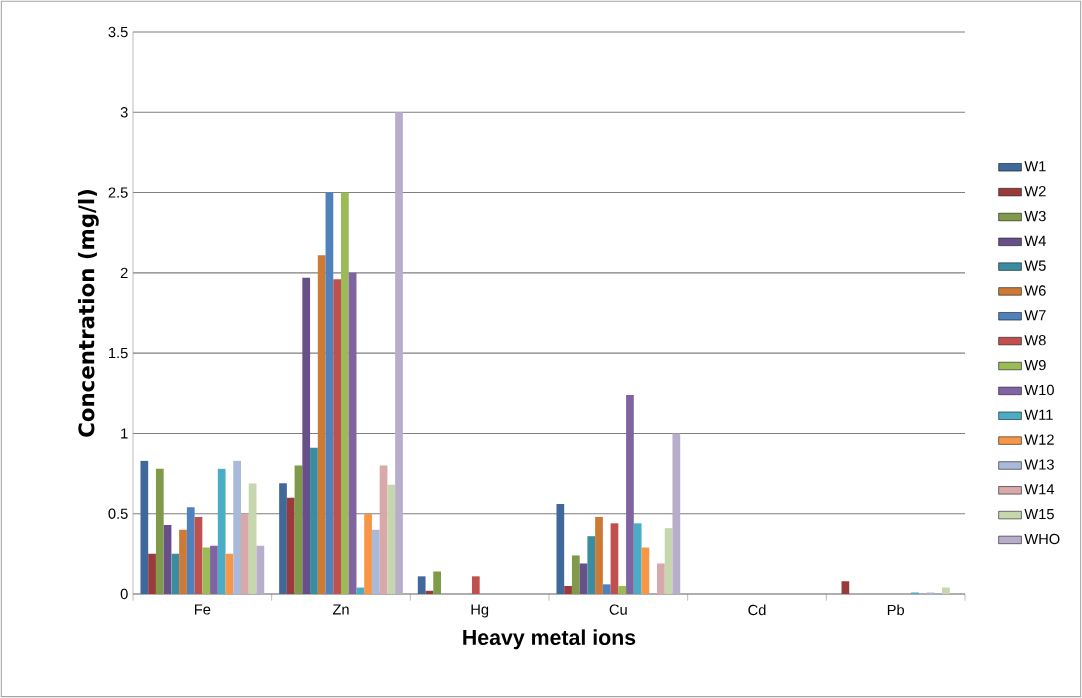  What do you see at coordinates (124, 272) in the screenshot?
I see `y-tick-label: 2` at bounding box center [124, 272].